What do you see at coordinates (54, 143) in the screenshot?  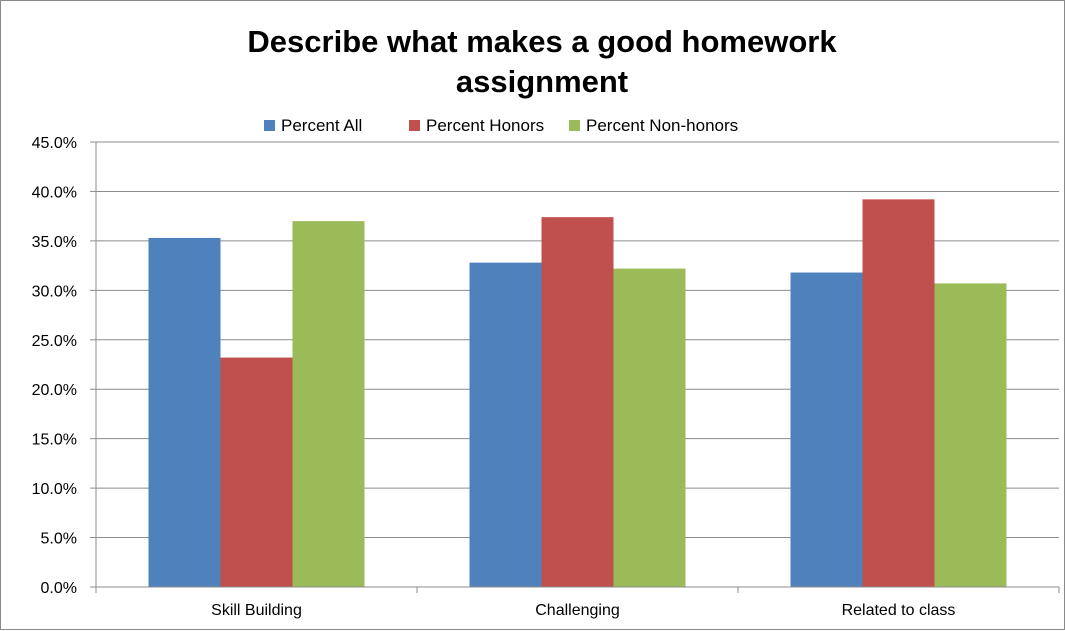 I see `y-tick-label: 45.0%` at bounding box center [54, 143].